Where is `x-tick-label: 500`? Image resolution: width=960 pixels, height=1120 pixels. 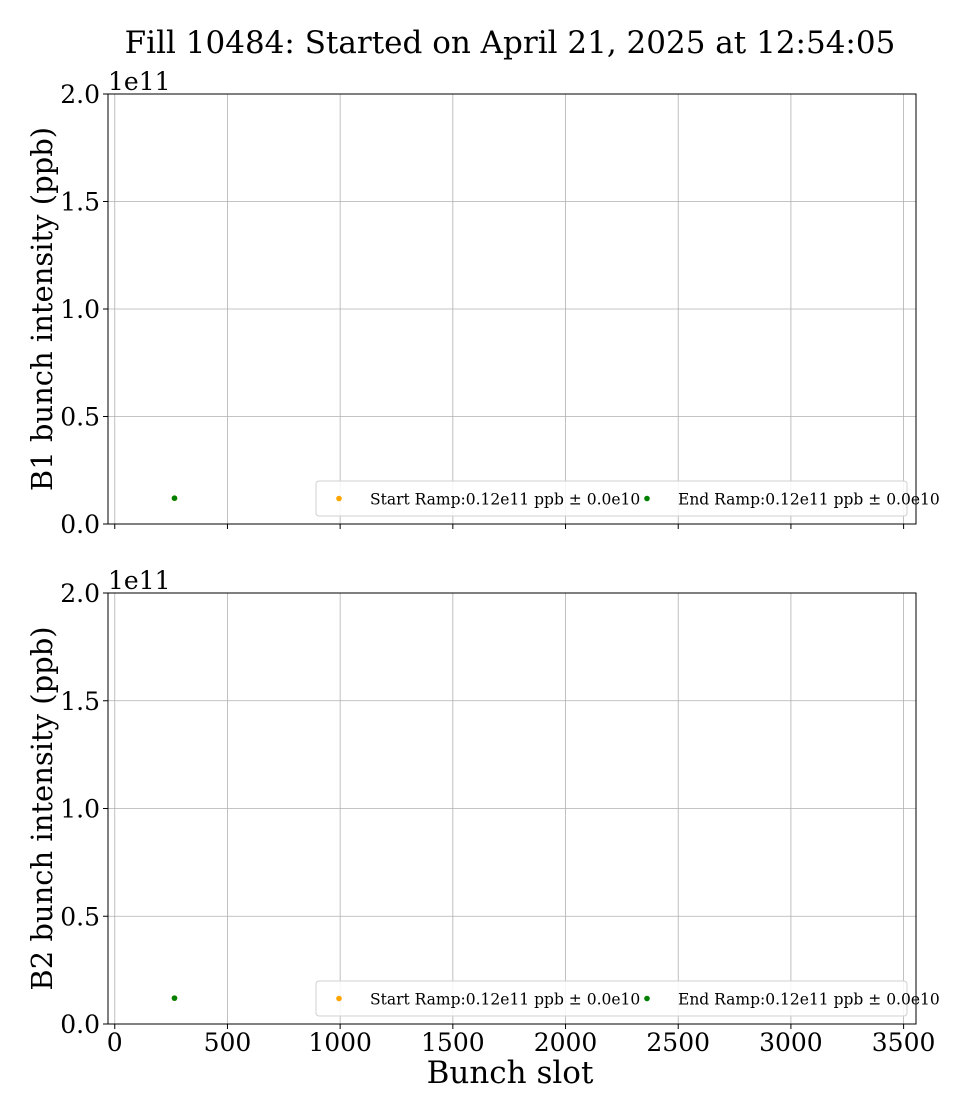 x-tick-label: 500 is located at coordinates (228, 1042).